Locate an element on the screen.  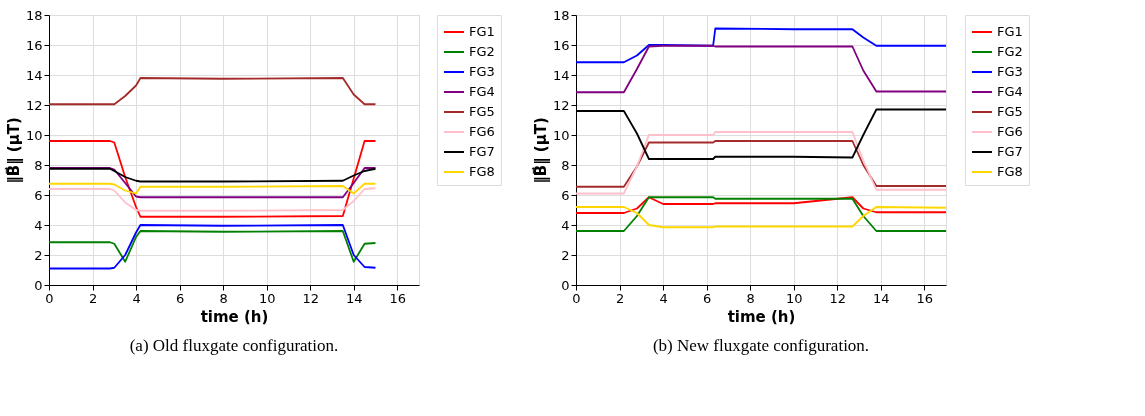
text: (b) New fluxgate configuration. is located at coordinates (761, 345).